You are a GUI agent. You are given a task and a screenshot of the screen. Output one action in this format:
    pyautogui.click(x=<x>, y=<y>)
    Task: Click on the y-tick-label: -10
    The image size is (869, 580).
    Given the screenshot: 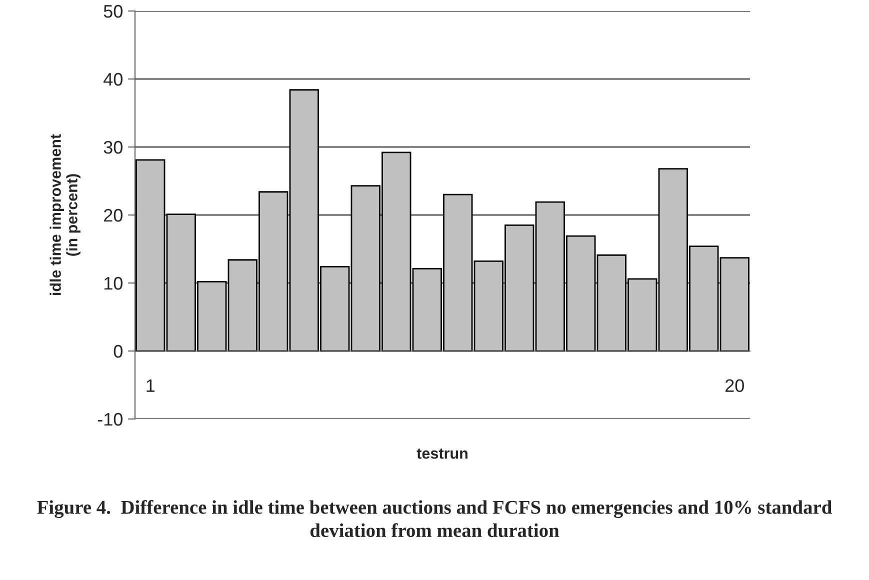 What is the action you would take?
    pyautogui.click(x=110, y=419)
    